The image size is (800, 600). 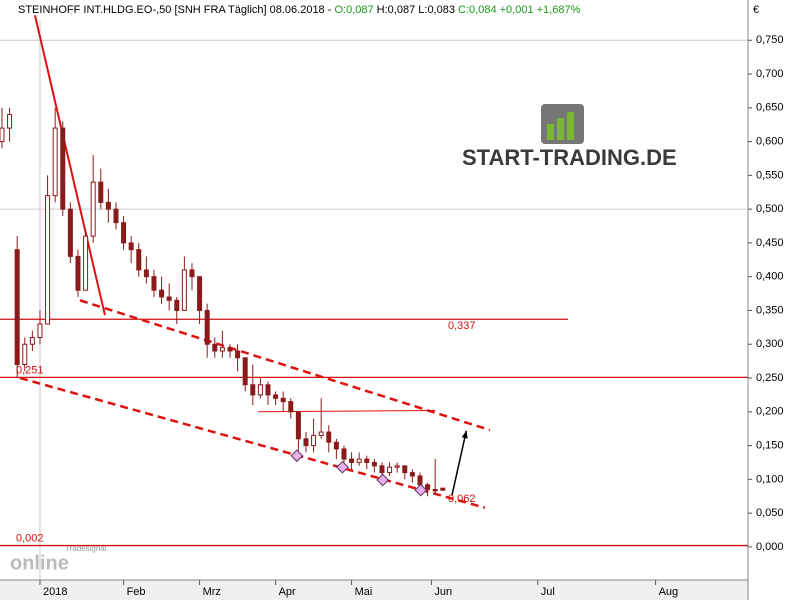 What do you see at coordinates (396, 10) in the screenshot?
I see `quote-high: H:0,087` at bounding box center [396, 10].